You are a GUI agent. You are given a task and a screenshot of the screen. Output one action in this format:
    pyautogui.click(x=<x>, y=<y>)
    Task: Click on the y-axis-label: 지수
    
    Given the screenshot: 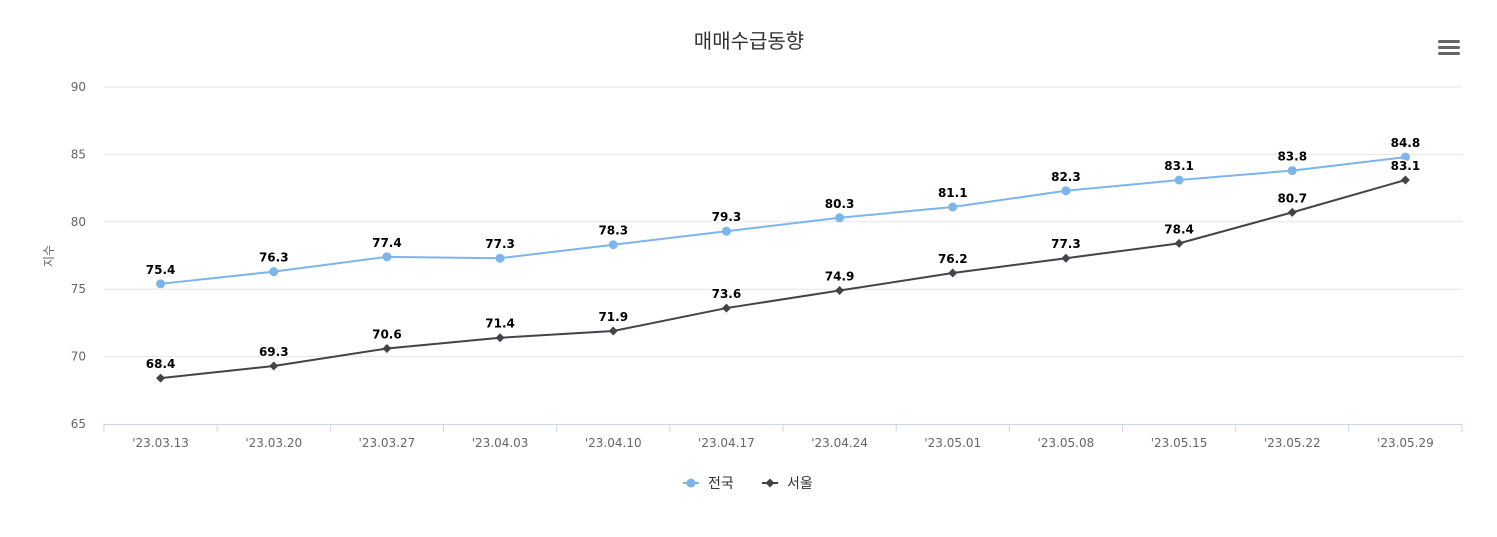 What is the action you would take?
    pyautogui.click(x=49, y=256)
    